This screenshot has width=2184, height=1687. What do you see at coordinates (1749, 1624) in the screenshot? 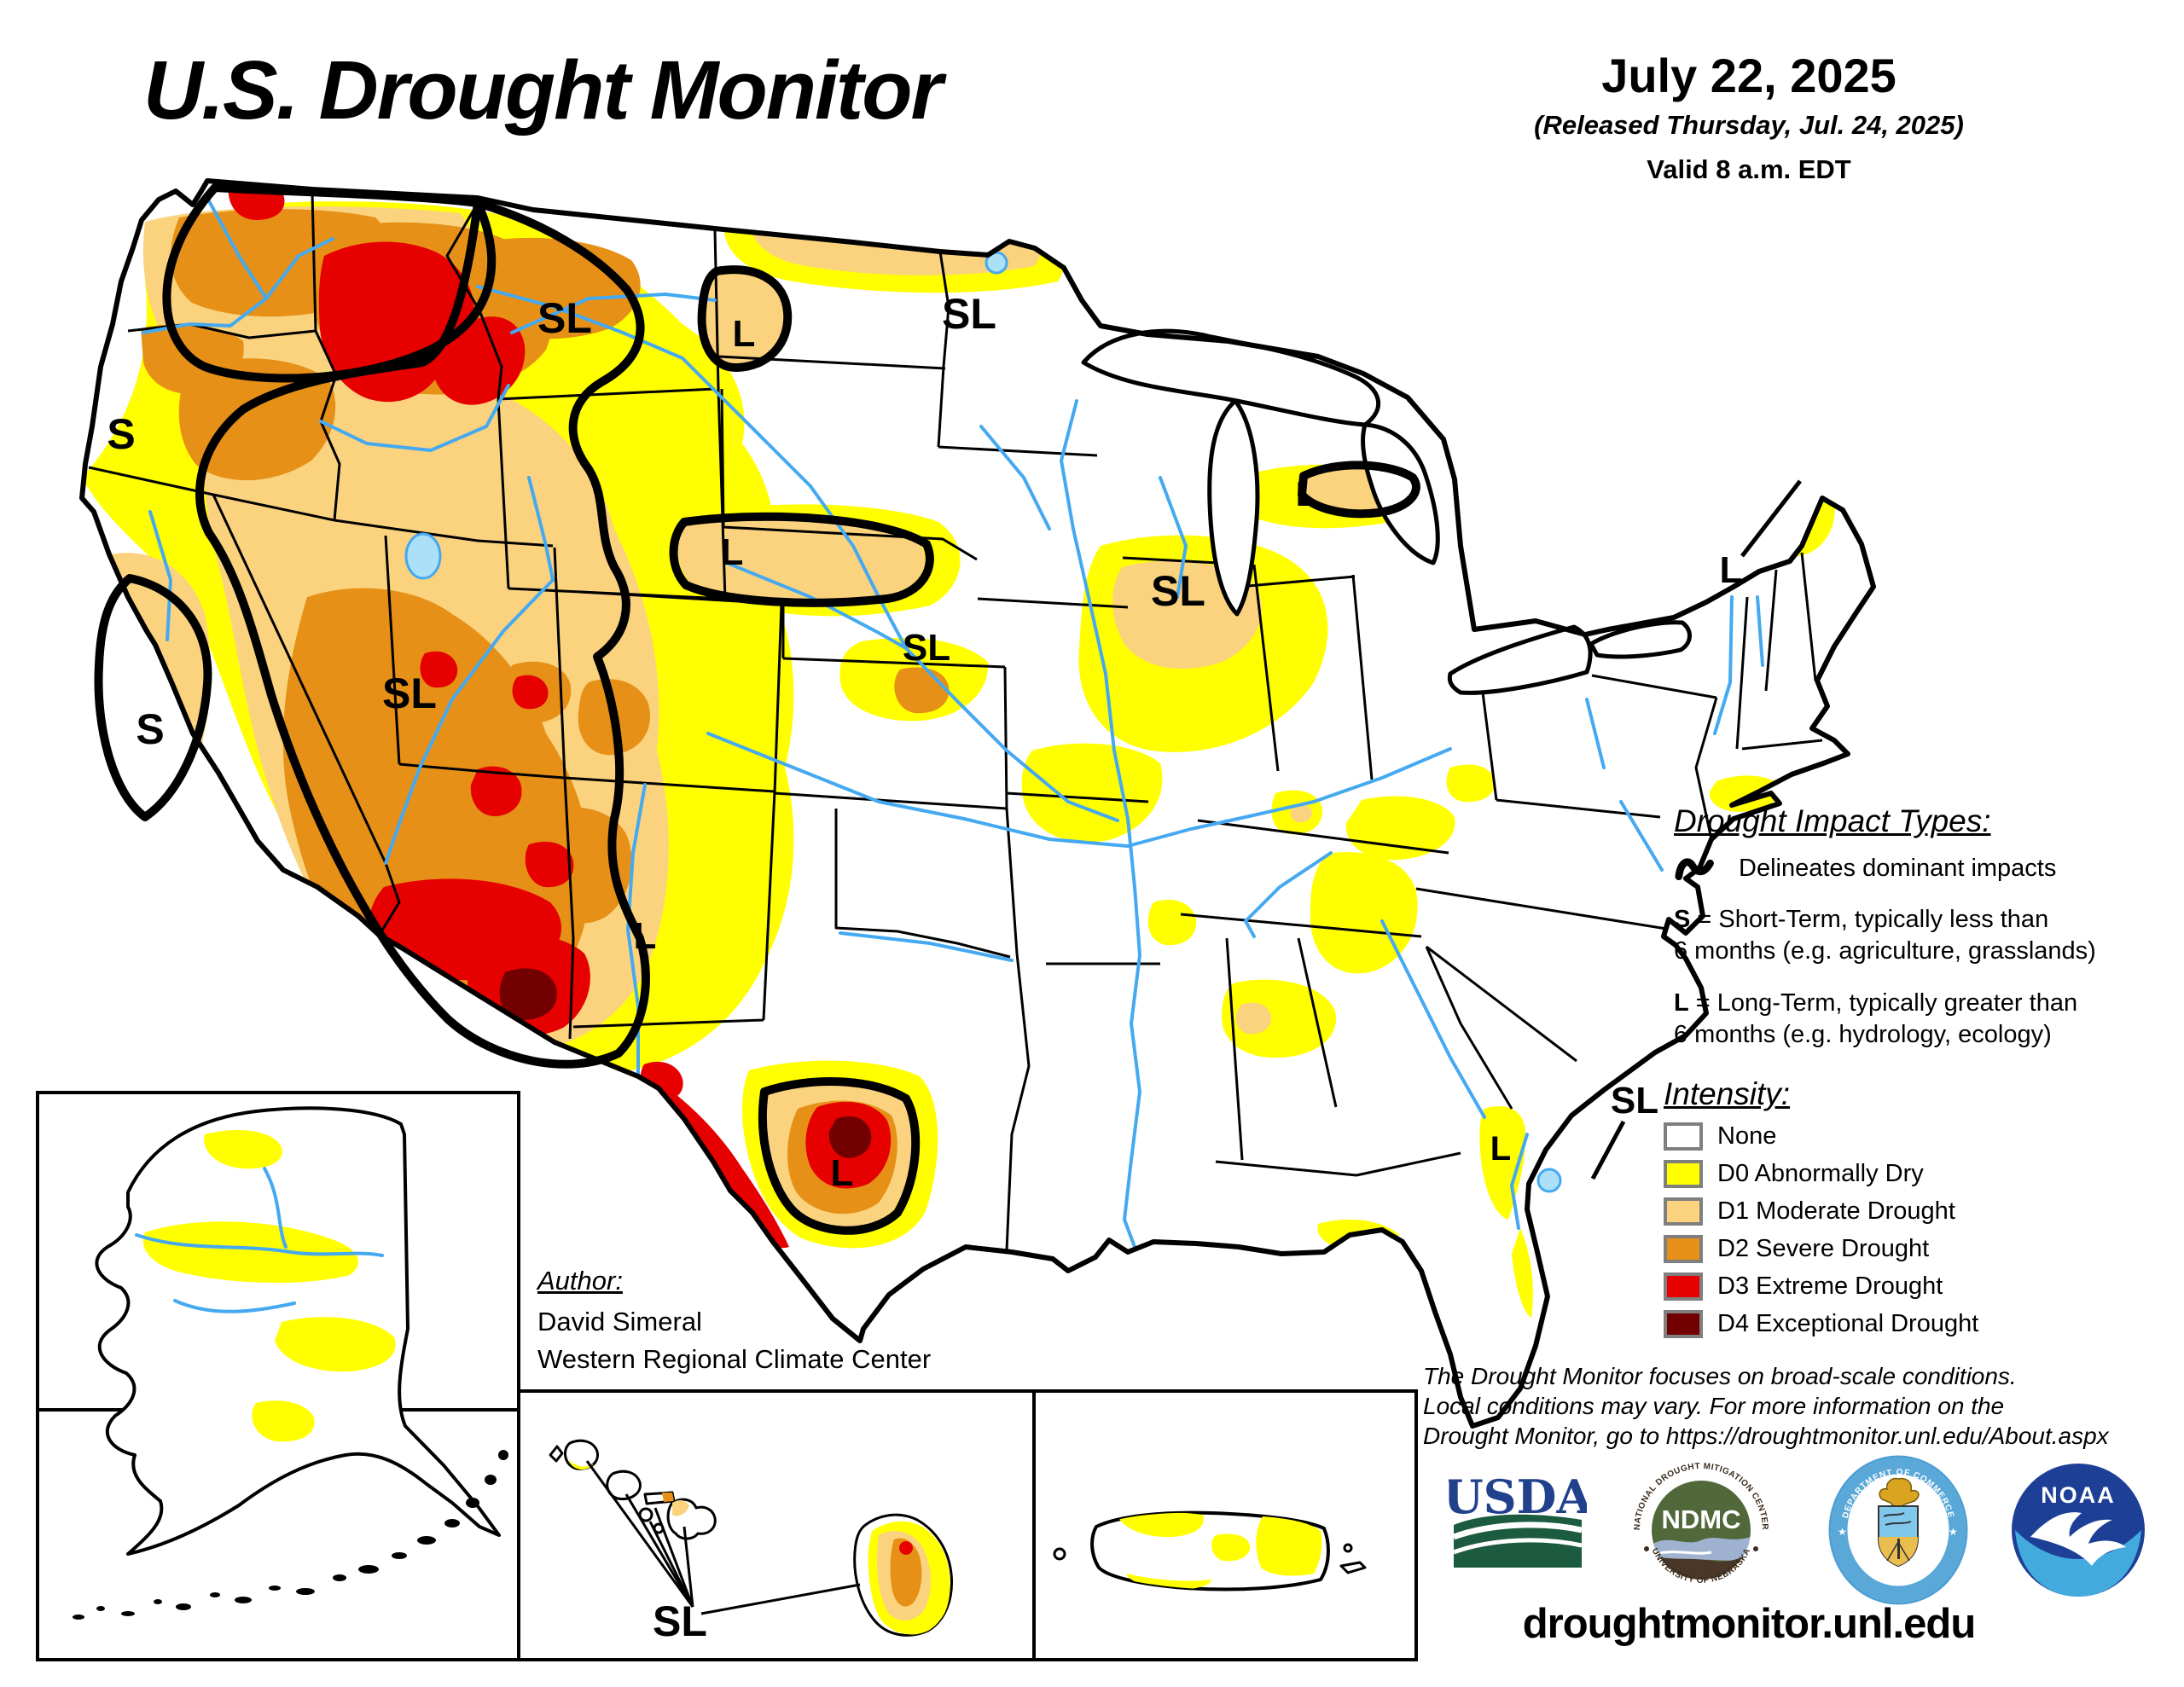
I see `drought-monitor-url: droughtmonitor.unl.edu` at bounding box center [1749, 1624].